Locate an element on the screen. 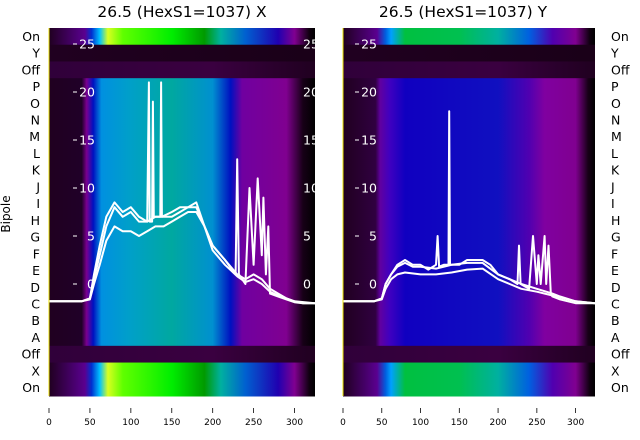  inner-ytick-label-overlap: 20 is located at coordinates (311, 92).